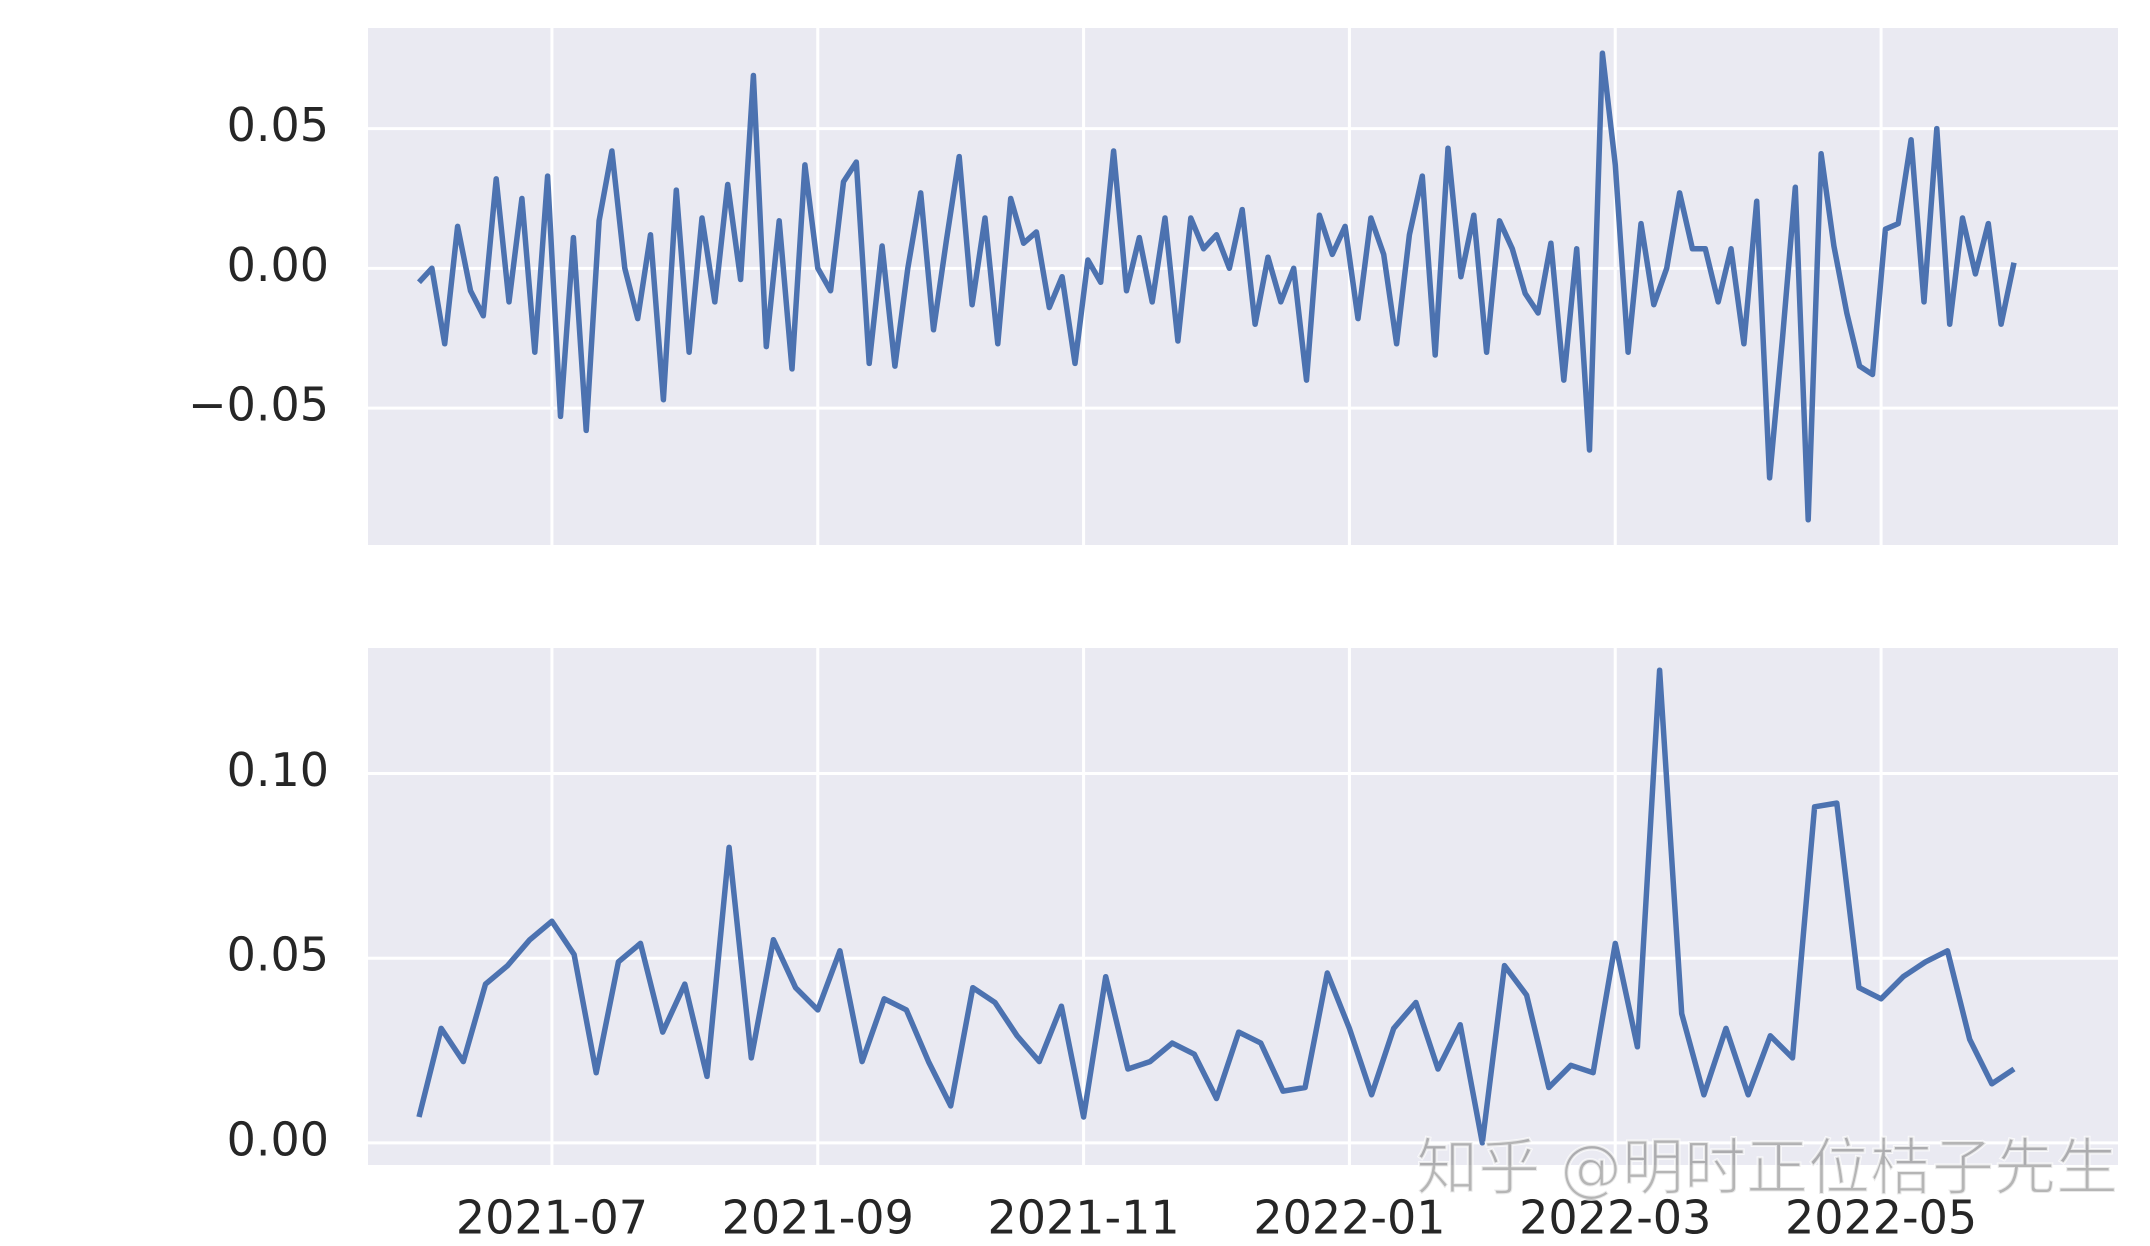 This screenshot has height=1246, width=2150. What do you see at coordinates (1349, 1218) in the screenshot?
I see `x-tick-label: 2022-01` at bounding box center [1349, 1218].